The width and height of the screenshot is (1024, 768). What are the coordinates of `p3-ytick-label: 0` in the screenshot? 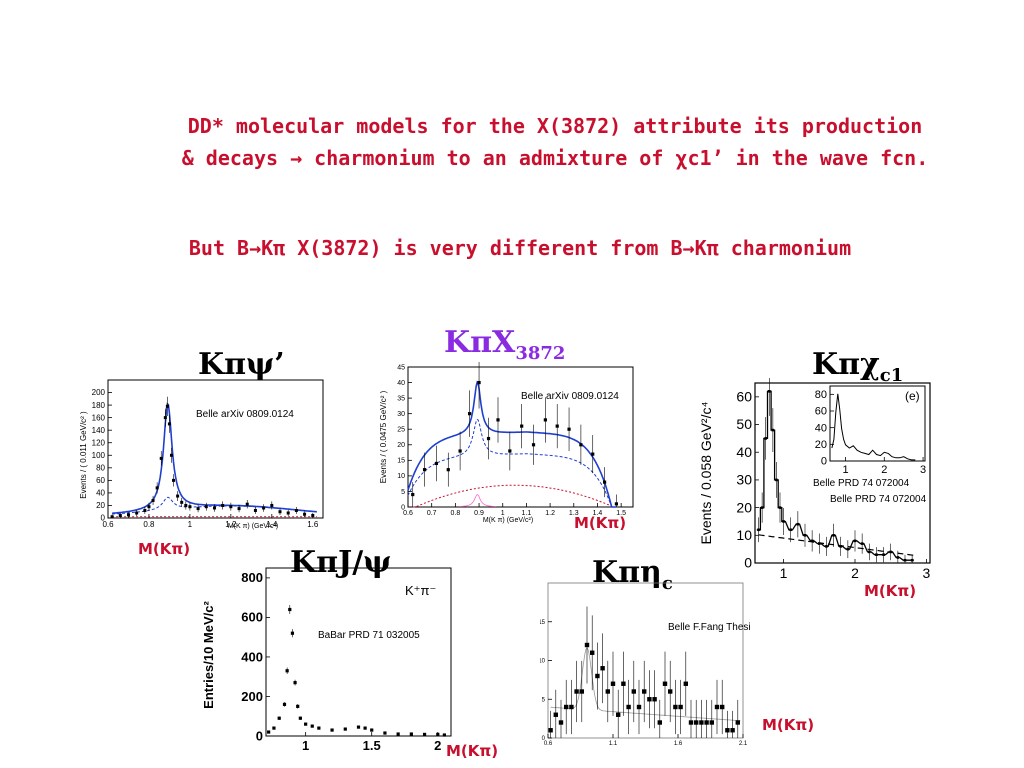 It's located at (748, 563).